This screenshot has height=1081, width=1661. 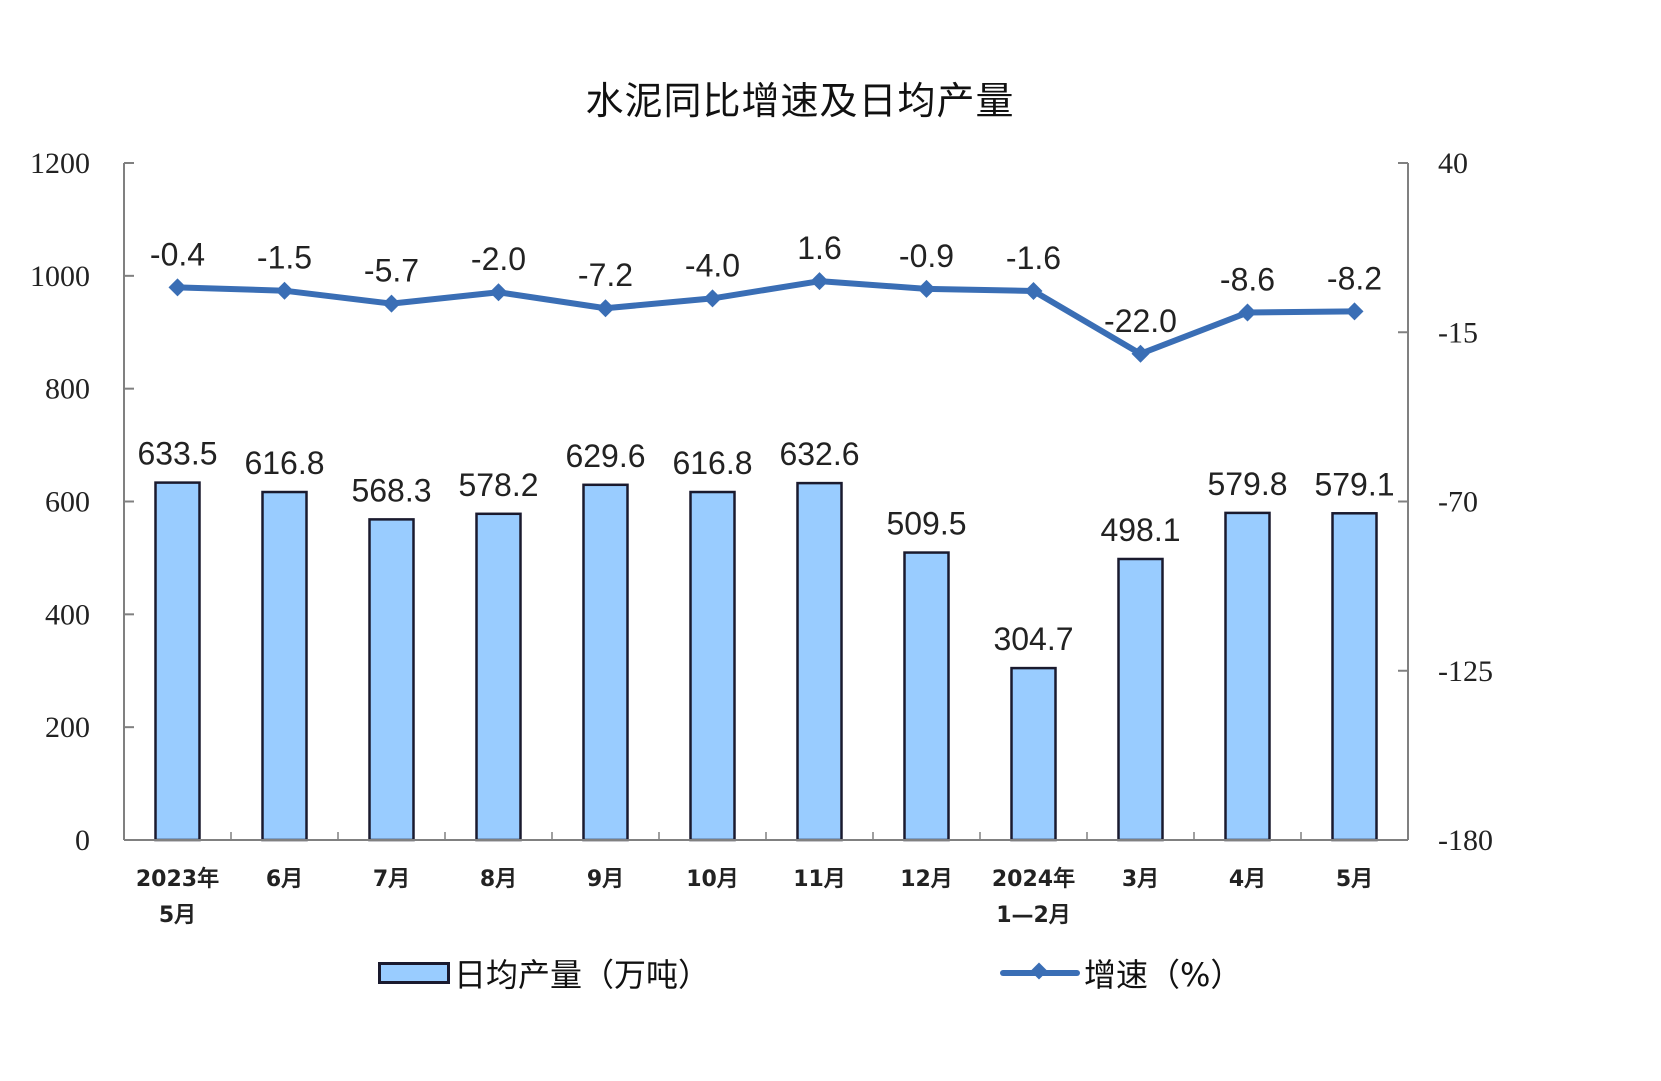 What do you see at coordinates (1247, 280) in the screenshot?
I see `growth-value-label: -8.6` at bounding box center [1247, 280].